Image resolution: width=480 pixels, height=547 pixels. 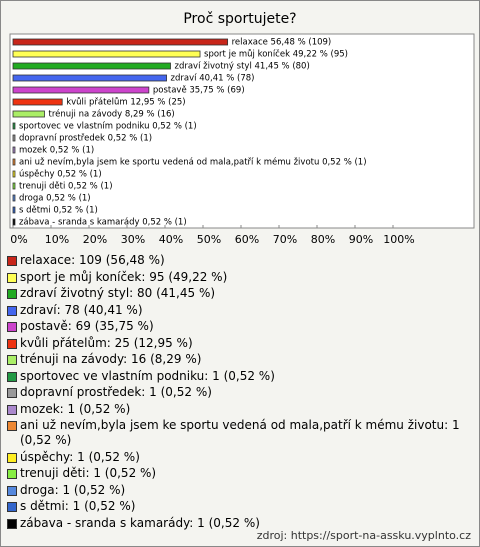 What do you see at coordinates (106, 342) in the screenshot?
I see `legend-label: kvůli přátelům: 25 (12,95 %)` at bounding box center [106, 342].